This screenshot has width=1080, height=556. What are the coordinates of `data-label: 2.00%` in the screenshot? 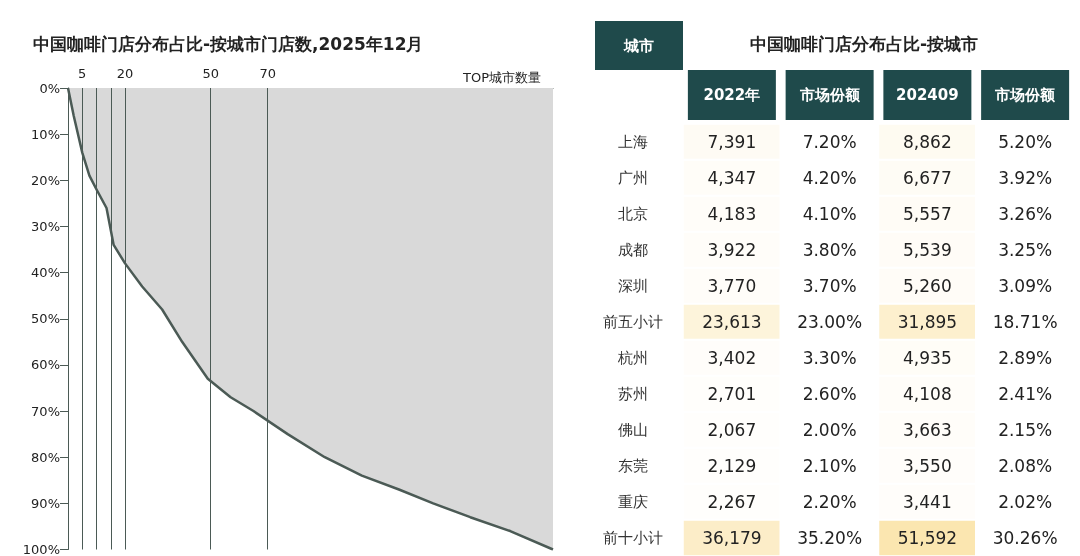 It's located at (829, 430).